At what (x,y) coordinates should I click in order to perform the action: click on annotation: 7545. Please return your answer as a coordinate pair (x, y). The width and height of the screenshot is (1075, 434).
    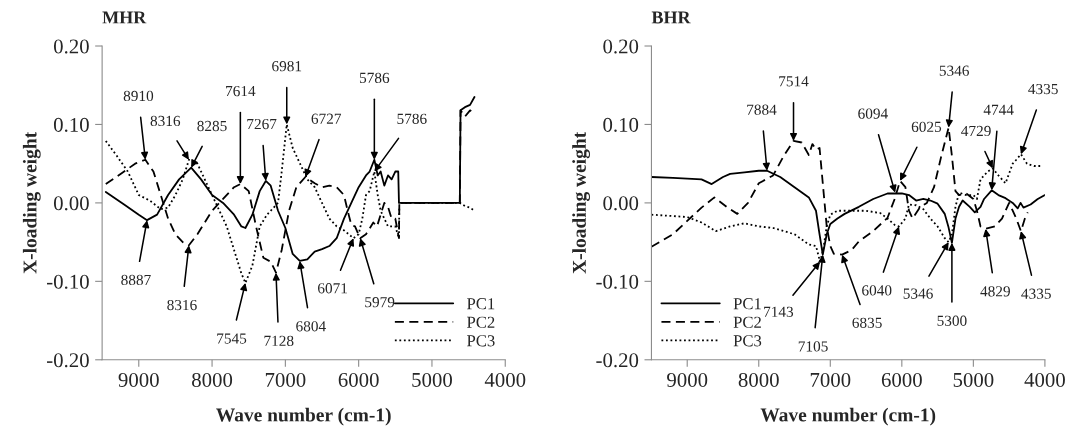
    Looking at the image, I should click on (232, 338).